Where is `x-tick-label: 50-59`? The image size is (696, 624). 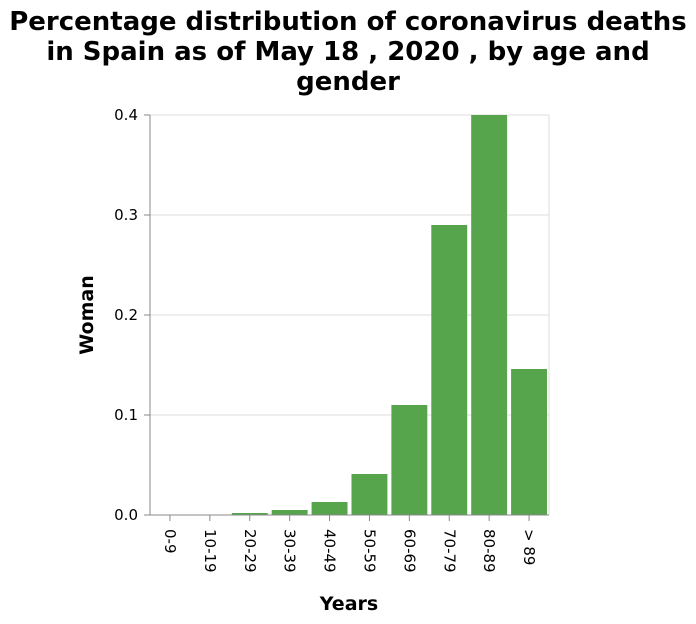 x-tick-label: 50-59 is located at coordinates (369, 551).